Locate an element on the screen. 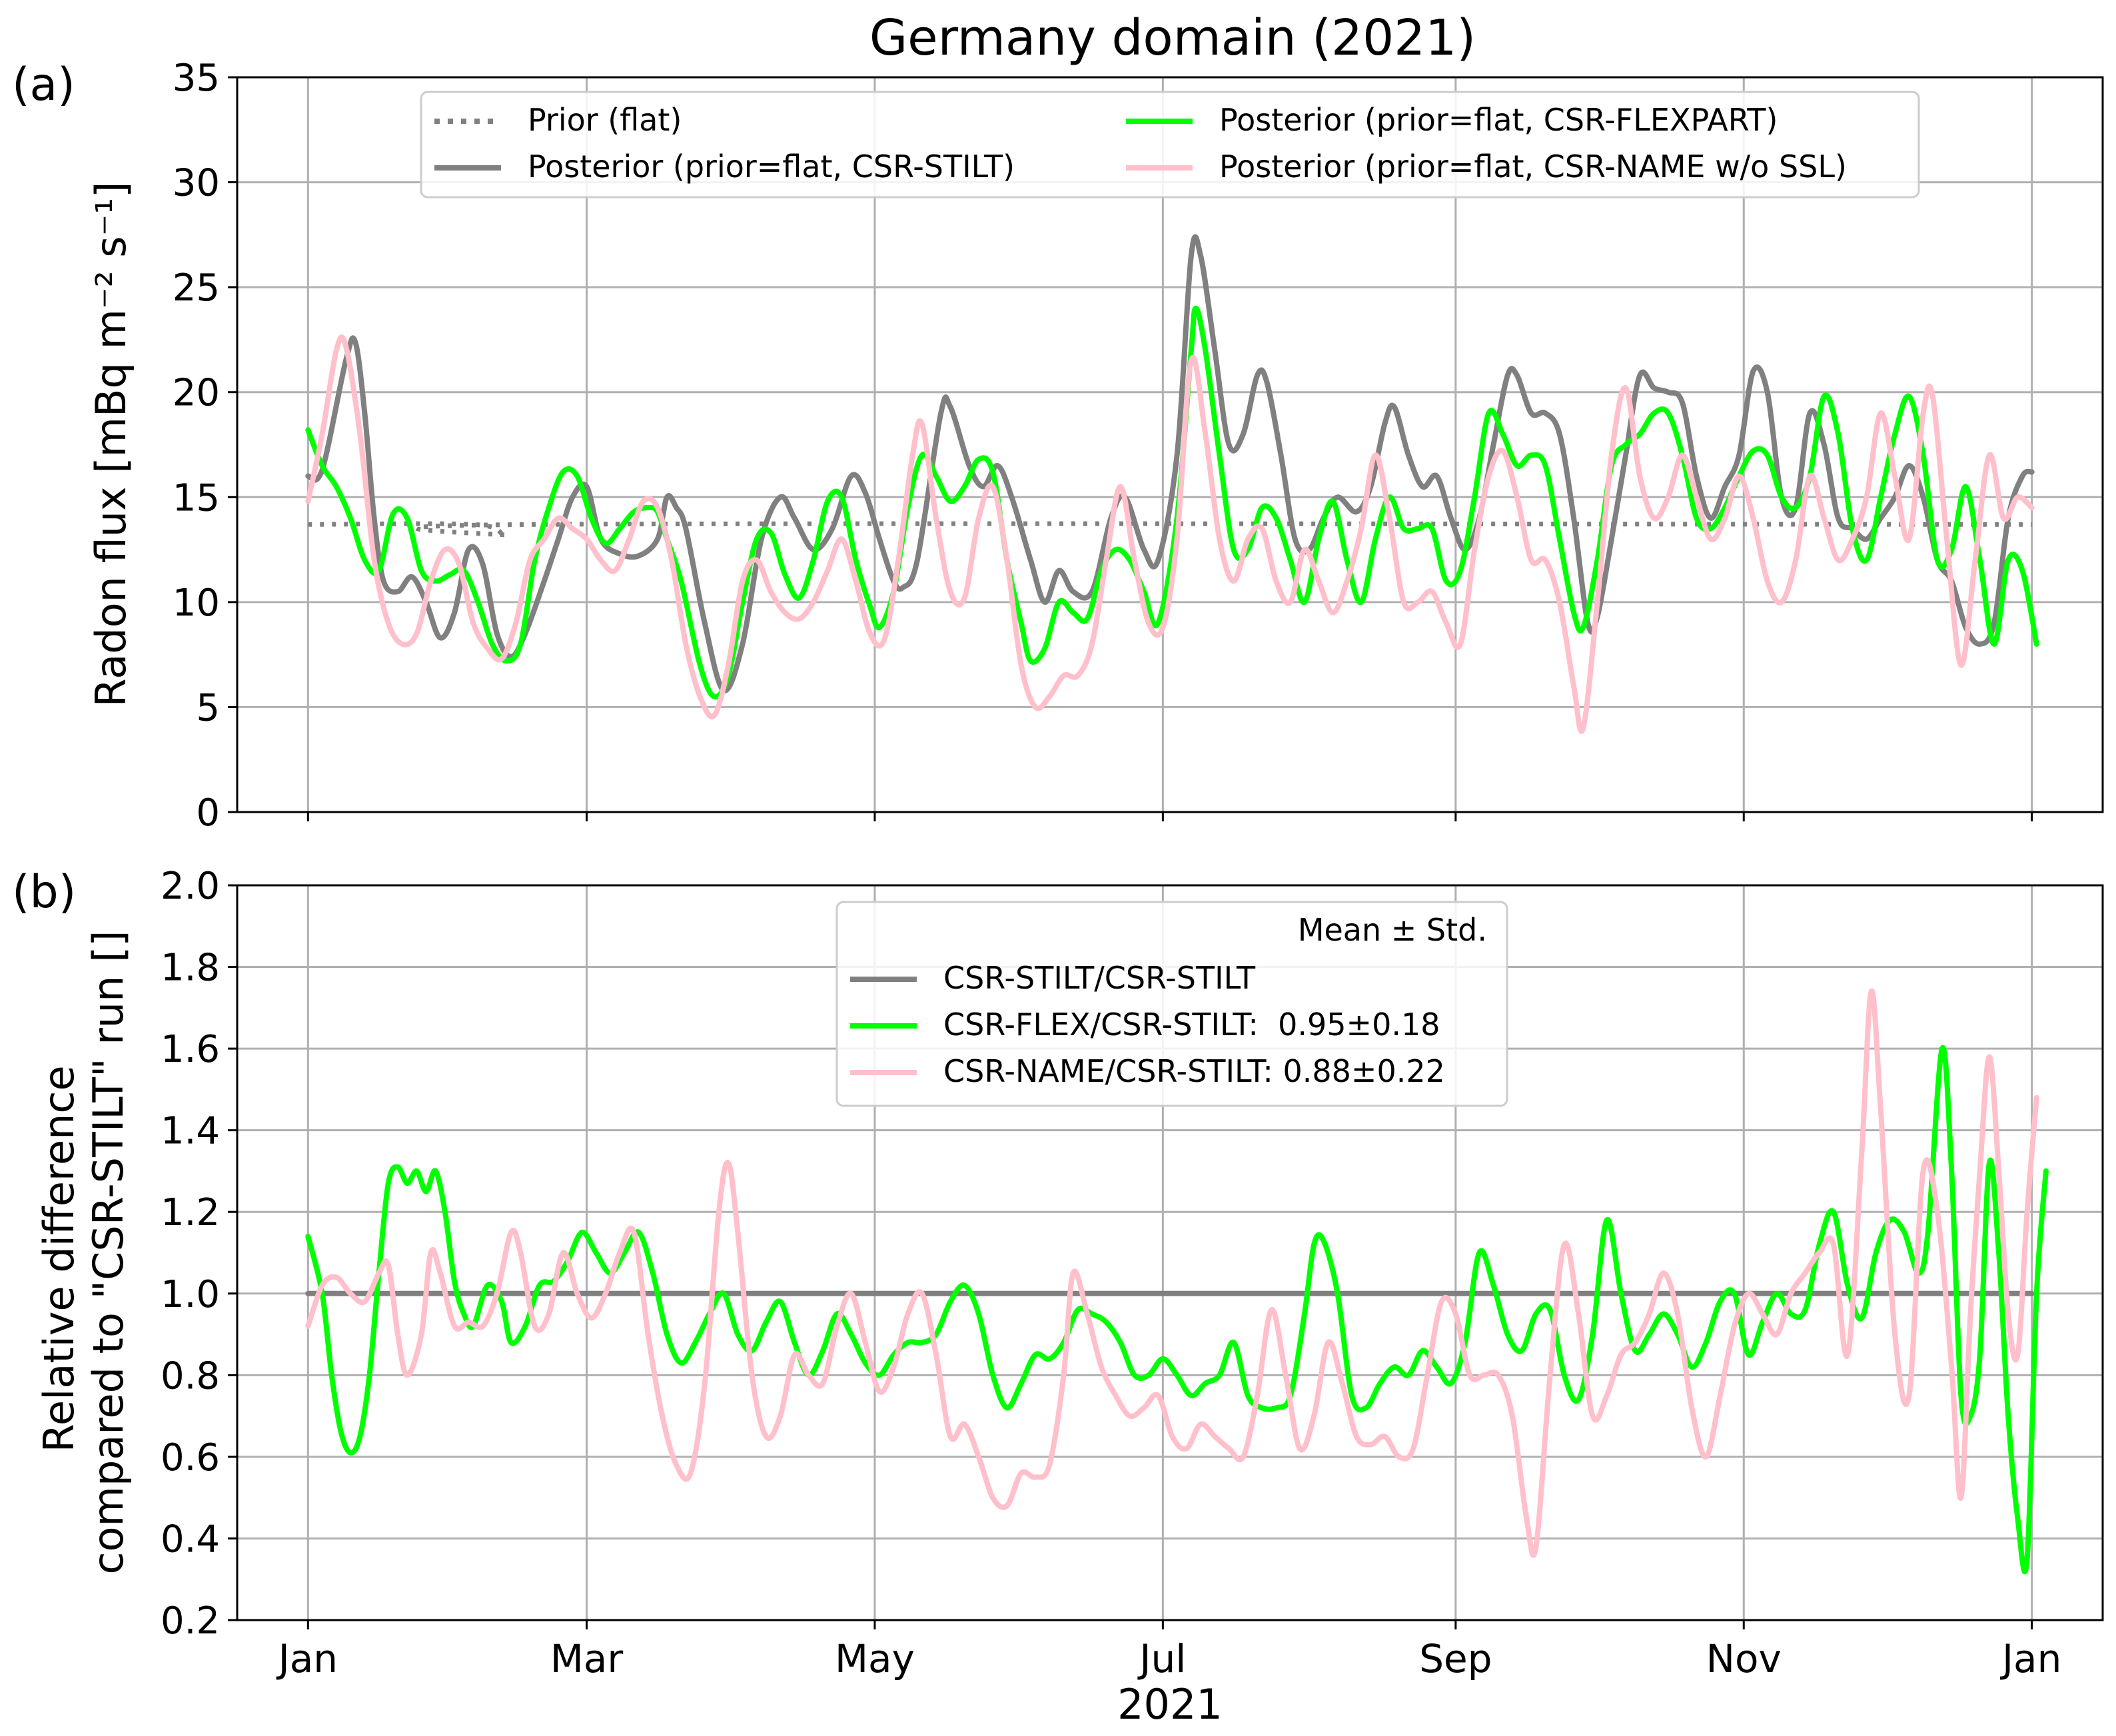 The height and width of the screenshot is (1736, 2116). legend-b-label-stilt: CSR-STILT/CSR-STILT is located at coordinates (1099, 978).